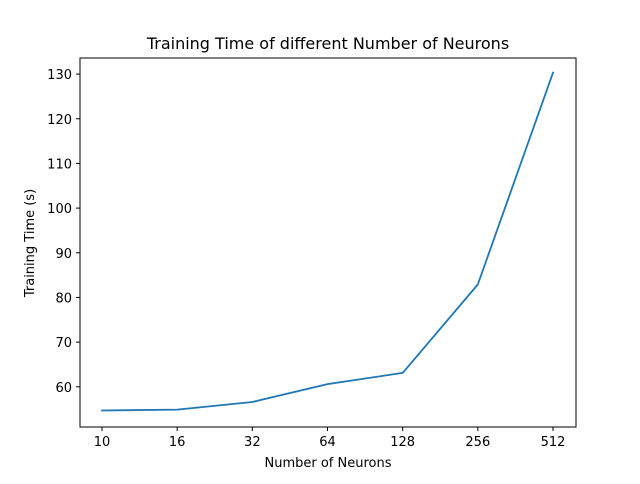  I want to click on y-axis-label: Training Time (s), so click(30, 243).